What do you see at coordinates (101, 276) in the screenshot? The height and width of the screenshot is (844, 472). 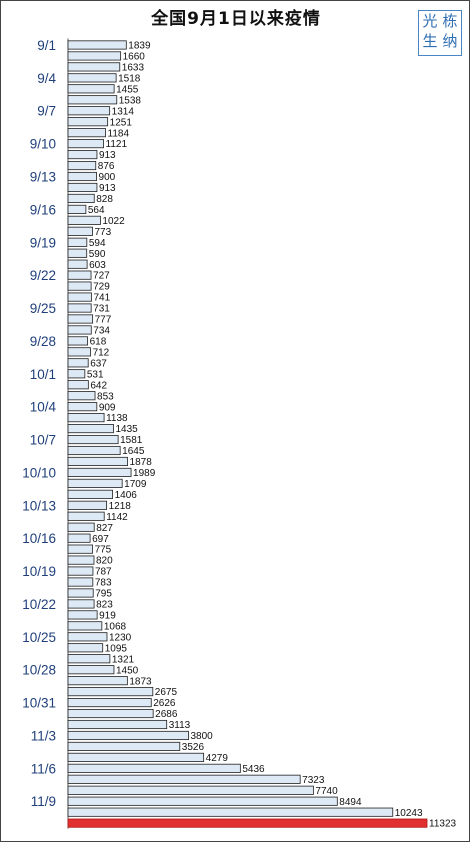 I see `data-label: 727` at bounding box center [101, 276].